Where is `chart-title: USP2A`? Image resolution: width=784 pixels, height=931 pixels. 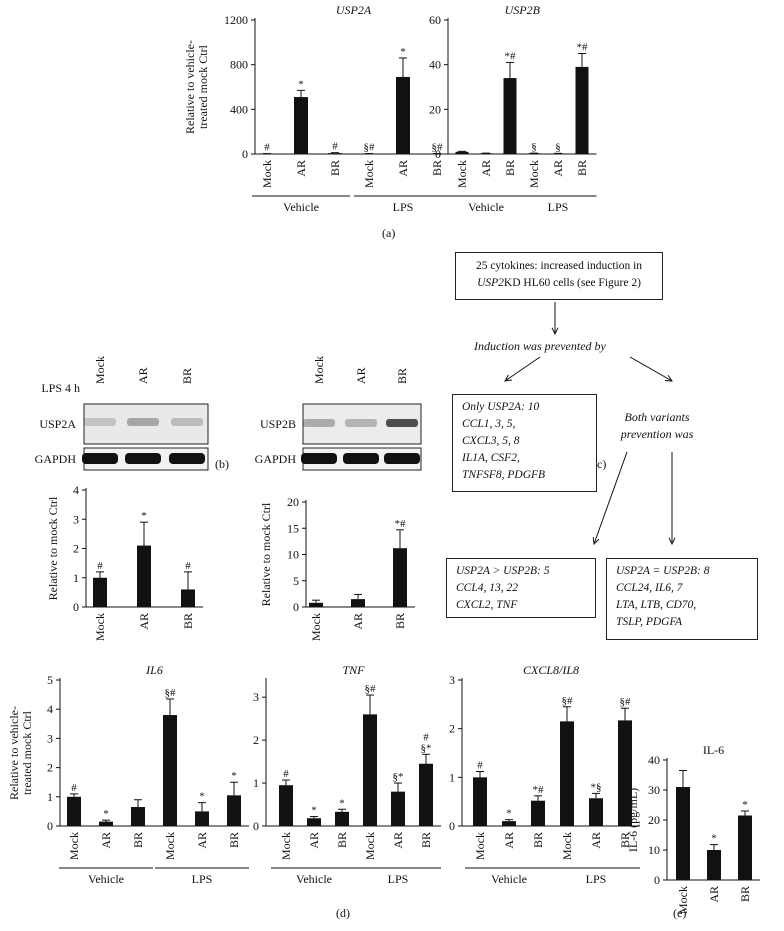
chart-title: USP2A is located at coordinates (354, 10).